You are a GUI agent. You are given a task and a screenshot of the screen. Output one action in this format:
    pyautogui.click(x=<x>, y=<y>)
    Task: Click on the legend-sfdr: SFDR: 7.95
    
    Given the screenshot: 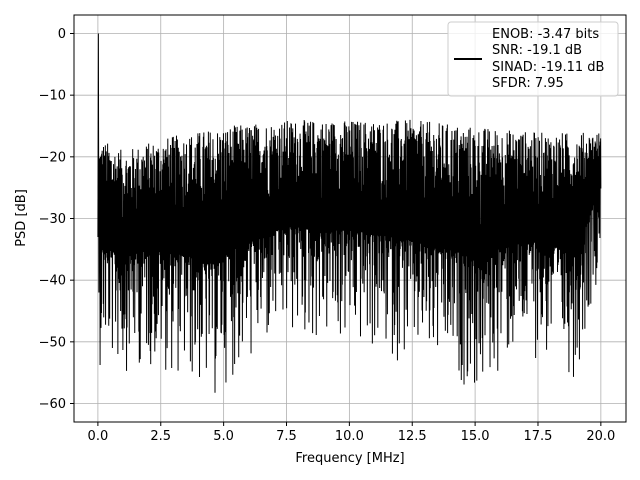 What is the action you would take?
    pyautogui.click(x=528, y=83)
    